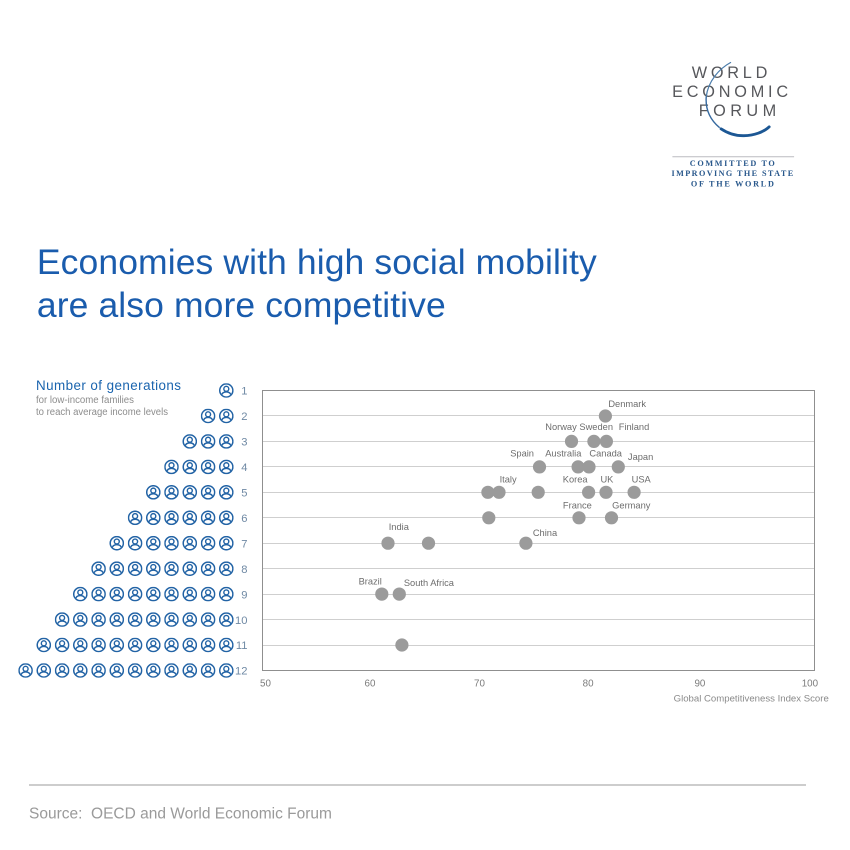 The width and height of the screenshot is (850, 850). What do you see at coordinates (370, 581) in the screenshot?
I see `svg-text: Brazil` at bounding box center [370, 581].